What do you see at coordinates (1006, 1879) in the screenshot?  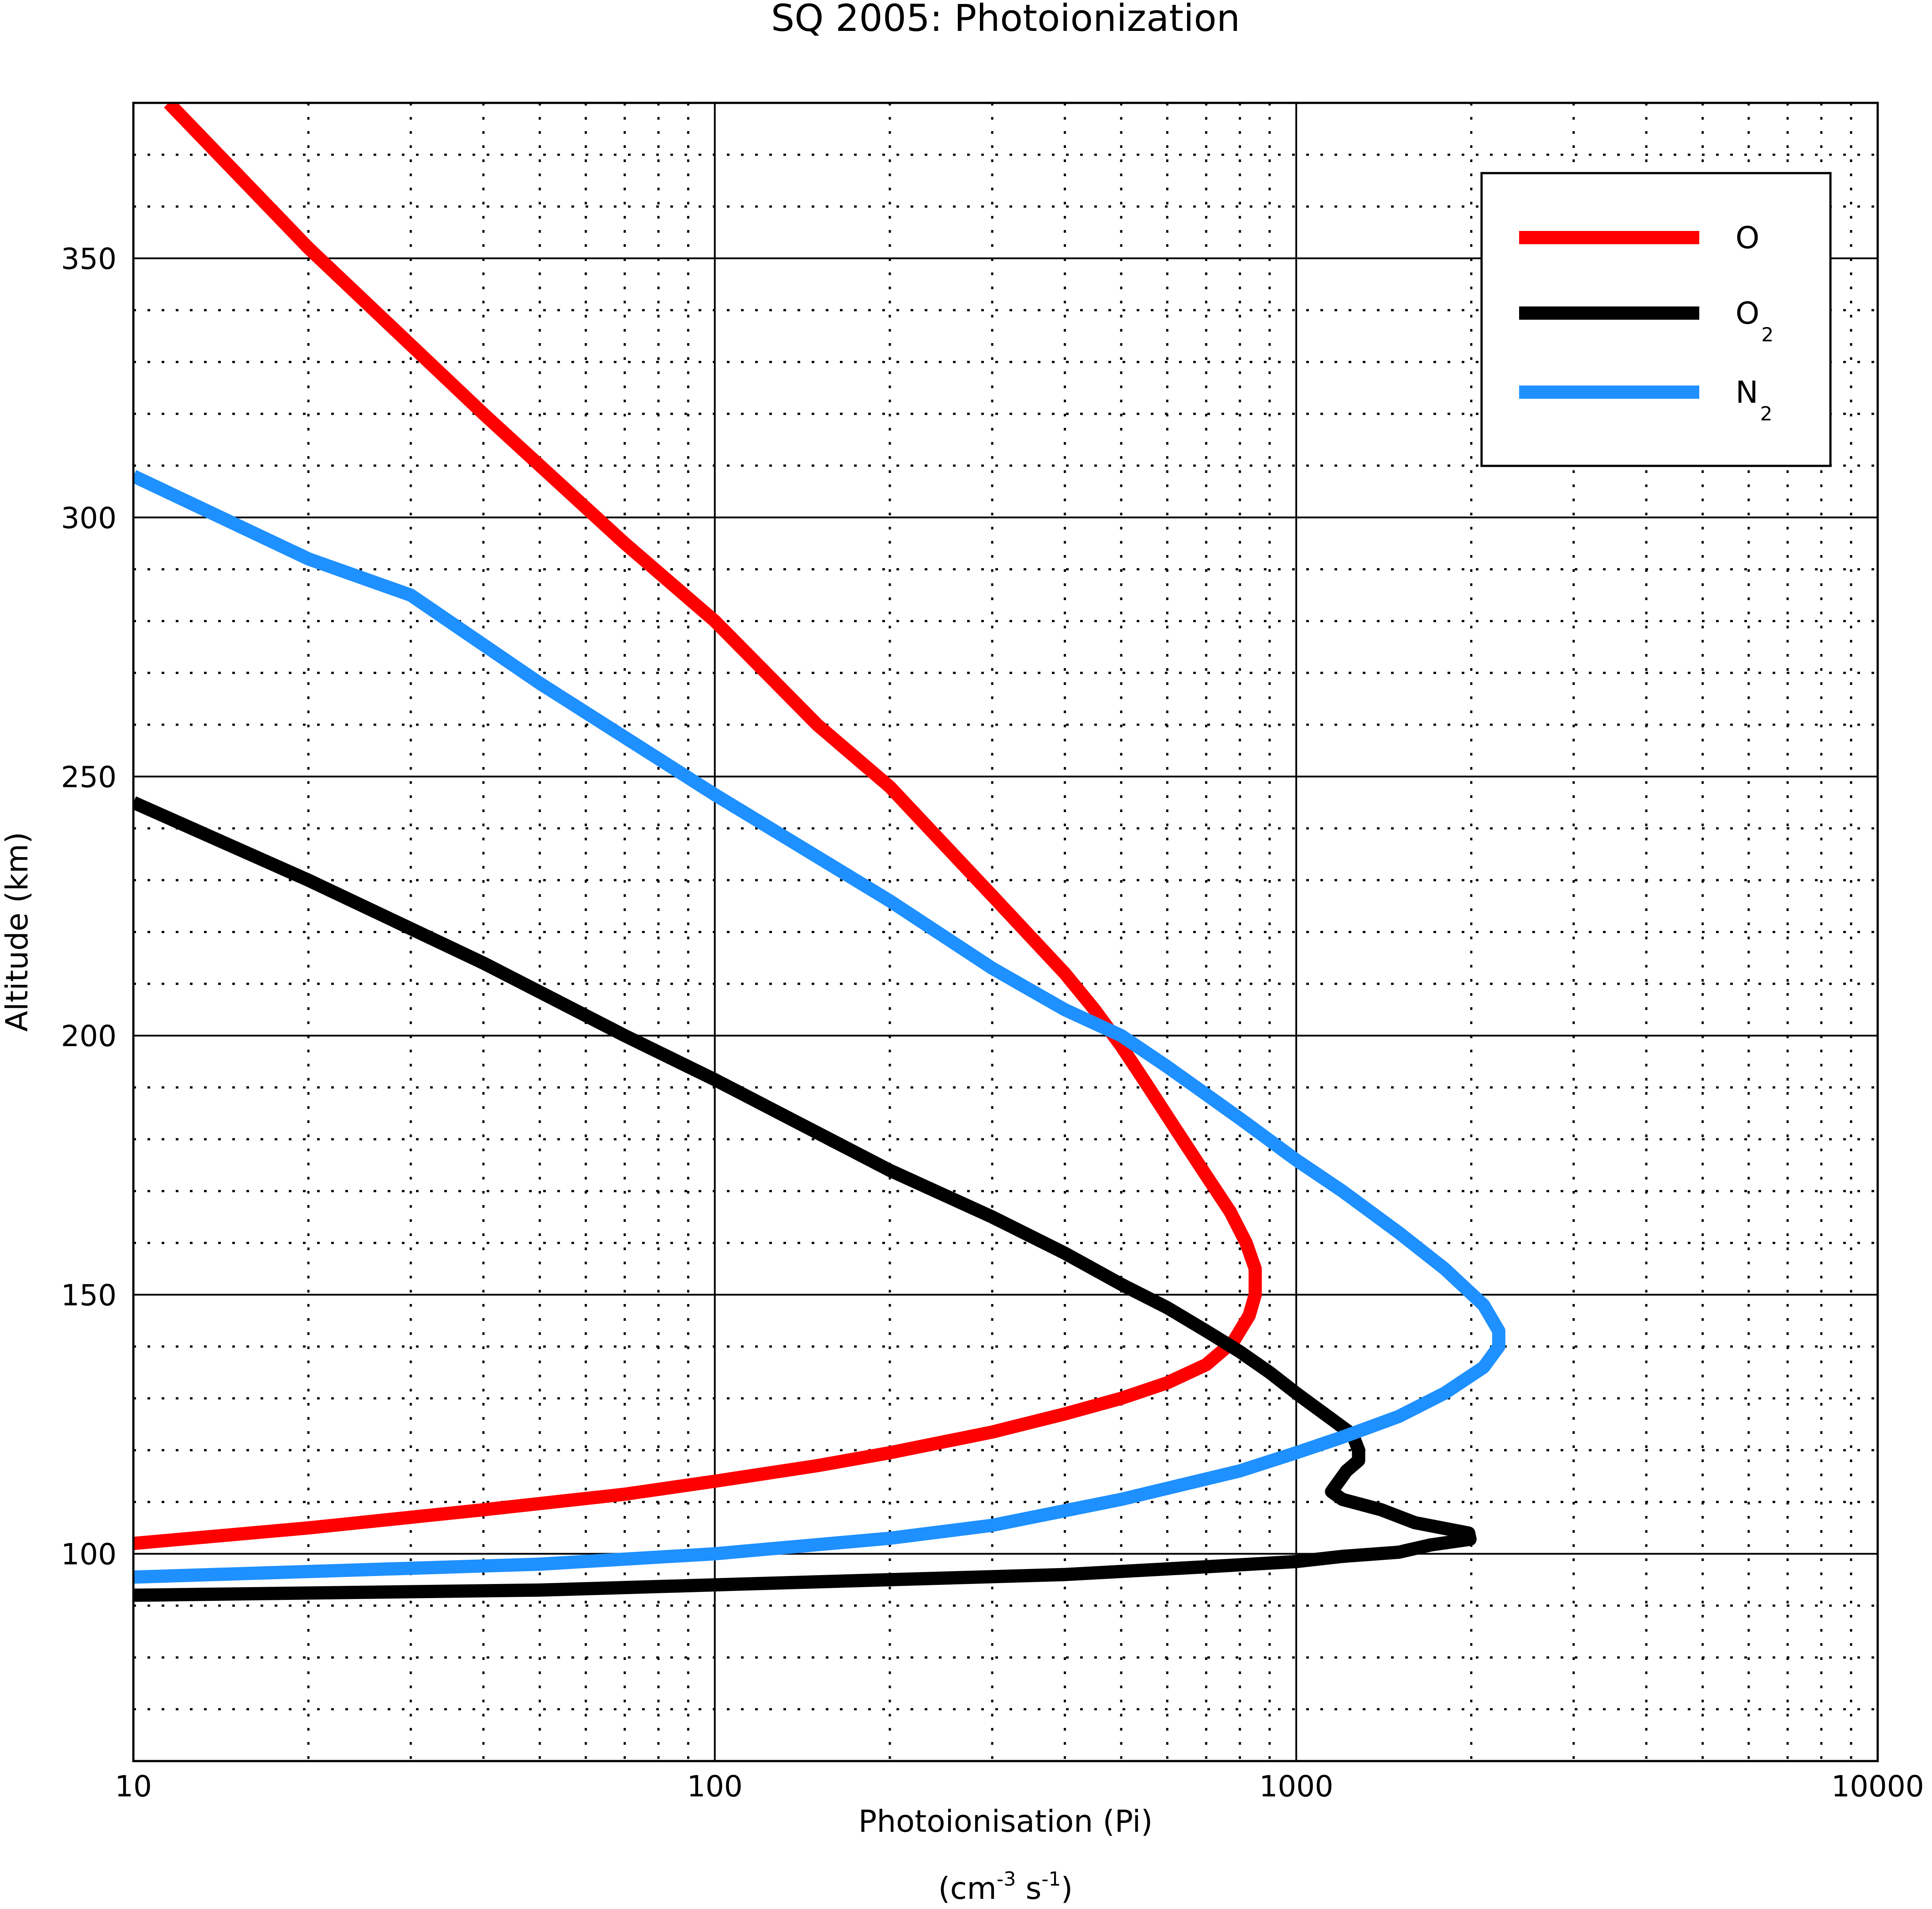 I see `x-unit-exp1: -3` at bounding box center [1006, 1879].